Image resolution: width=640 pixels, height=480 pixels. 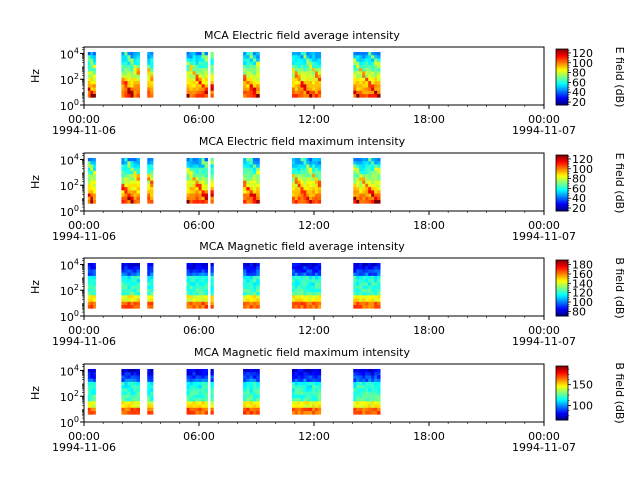 What do you see at coordinates (544, 236) in the screenshot?
I see `x-tick-date: 1994-11-07` at bounding box center [544, 236].